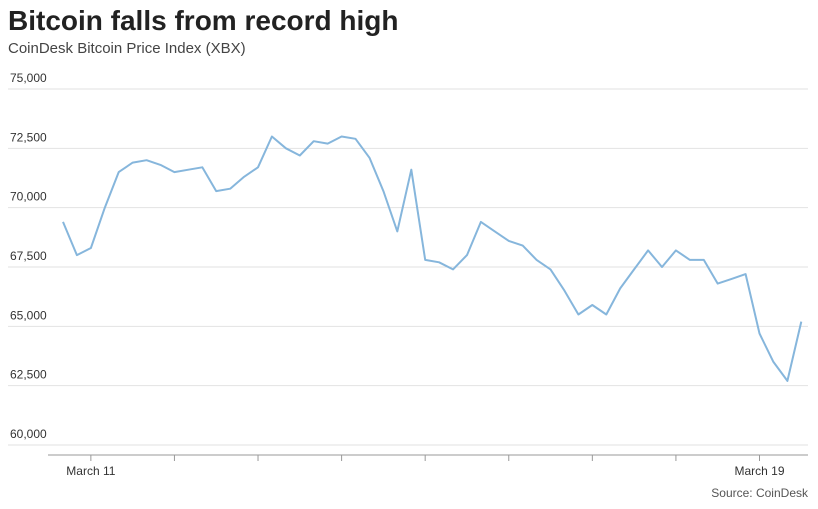  What do you see at coordinates (28, 137) in the screenshot?
I see `y-tick-label: 72,500` at bounding box center [28, 137].